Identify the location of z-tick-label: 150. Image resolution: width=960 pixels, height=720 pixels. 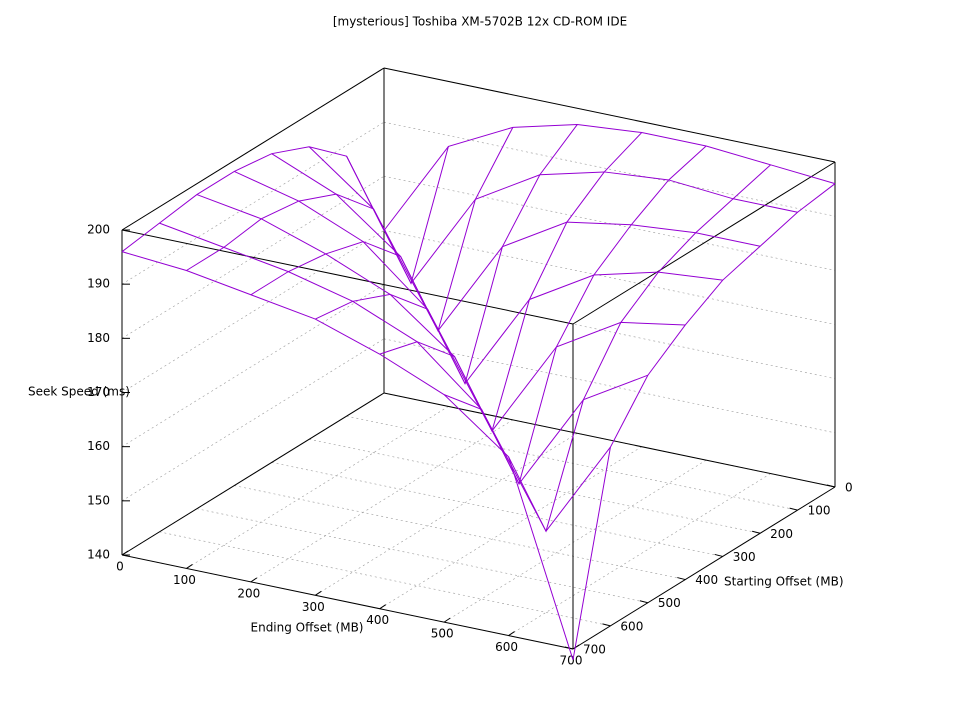
(98, 500).